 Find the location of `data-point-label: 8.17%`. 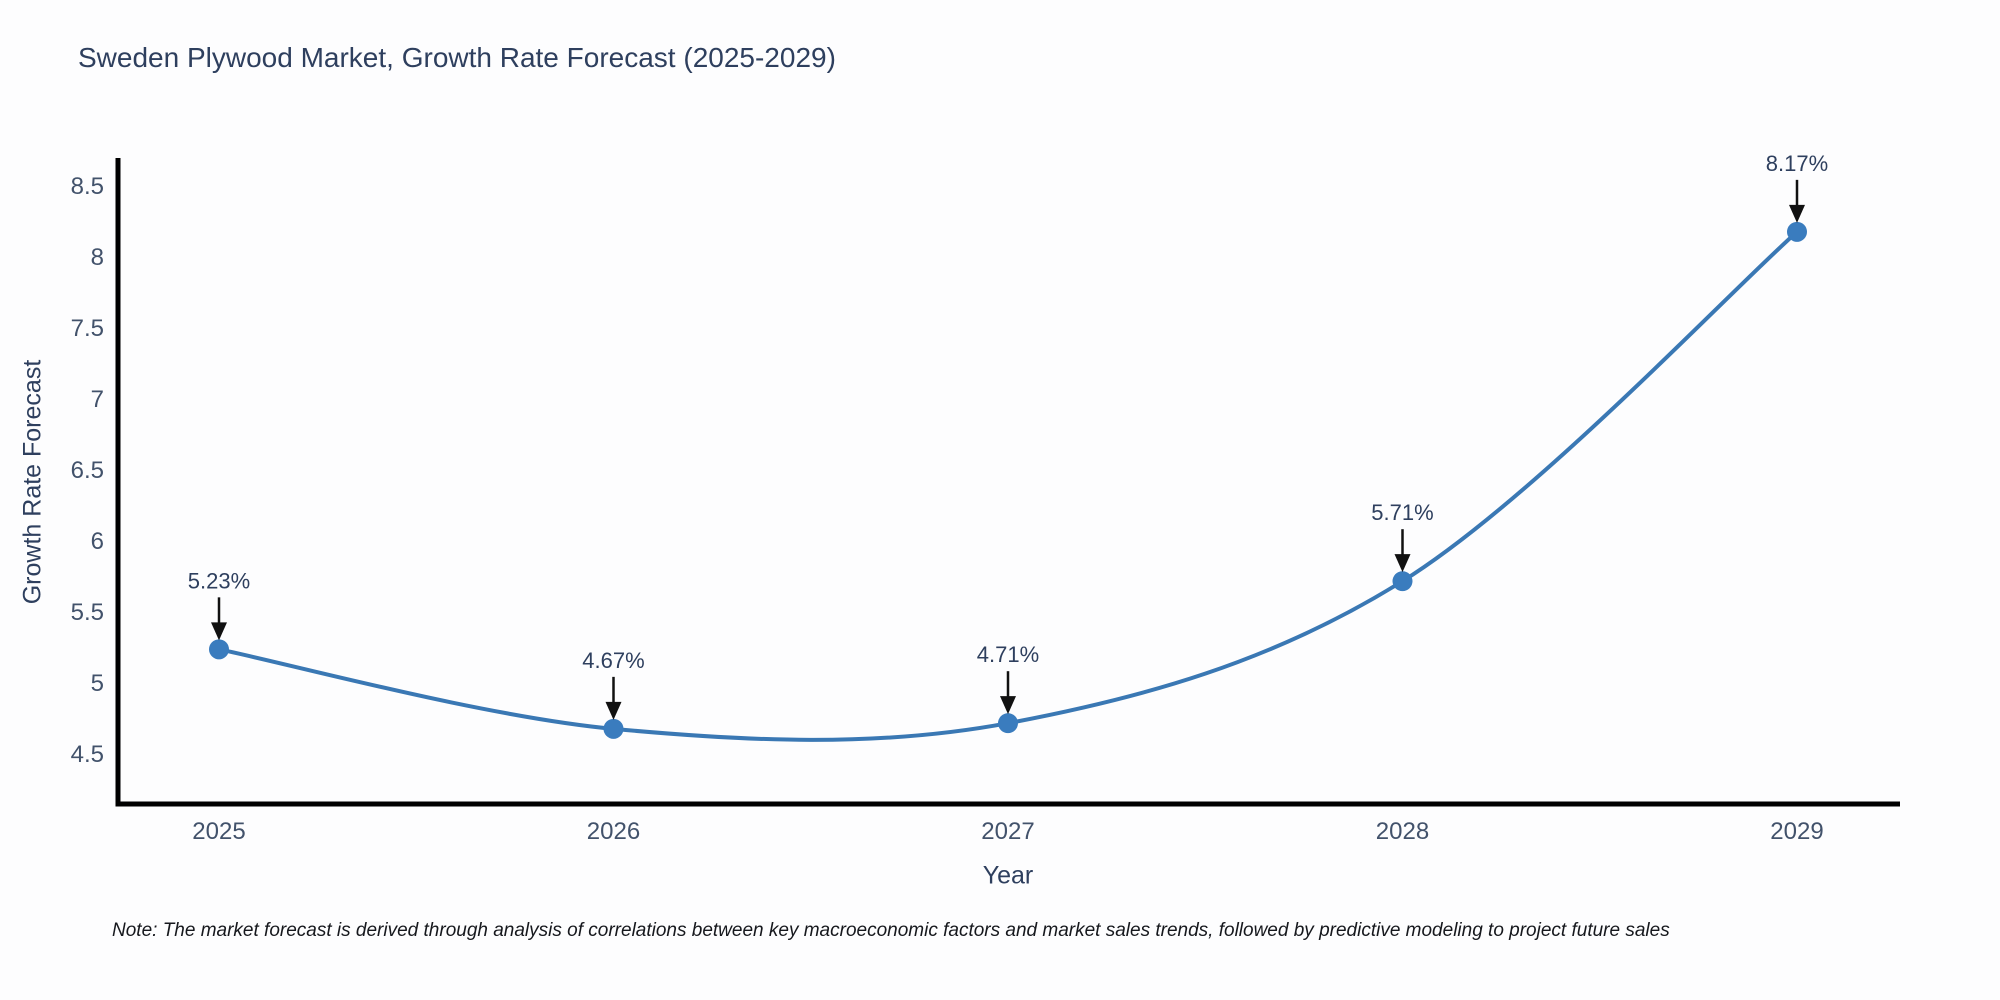

data-point-label: 8.17% is located at coordinates (1797, 163).